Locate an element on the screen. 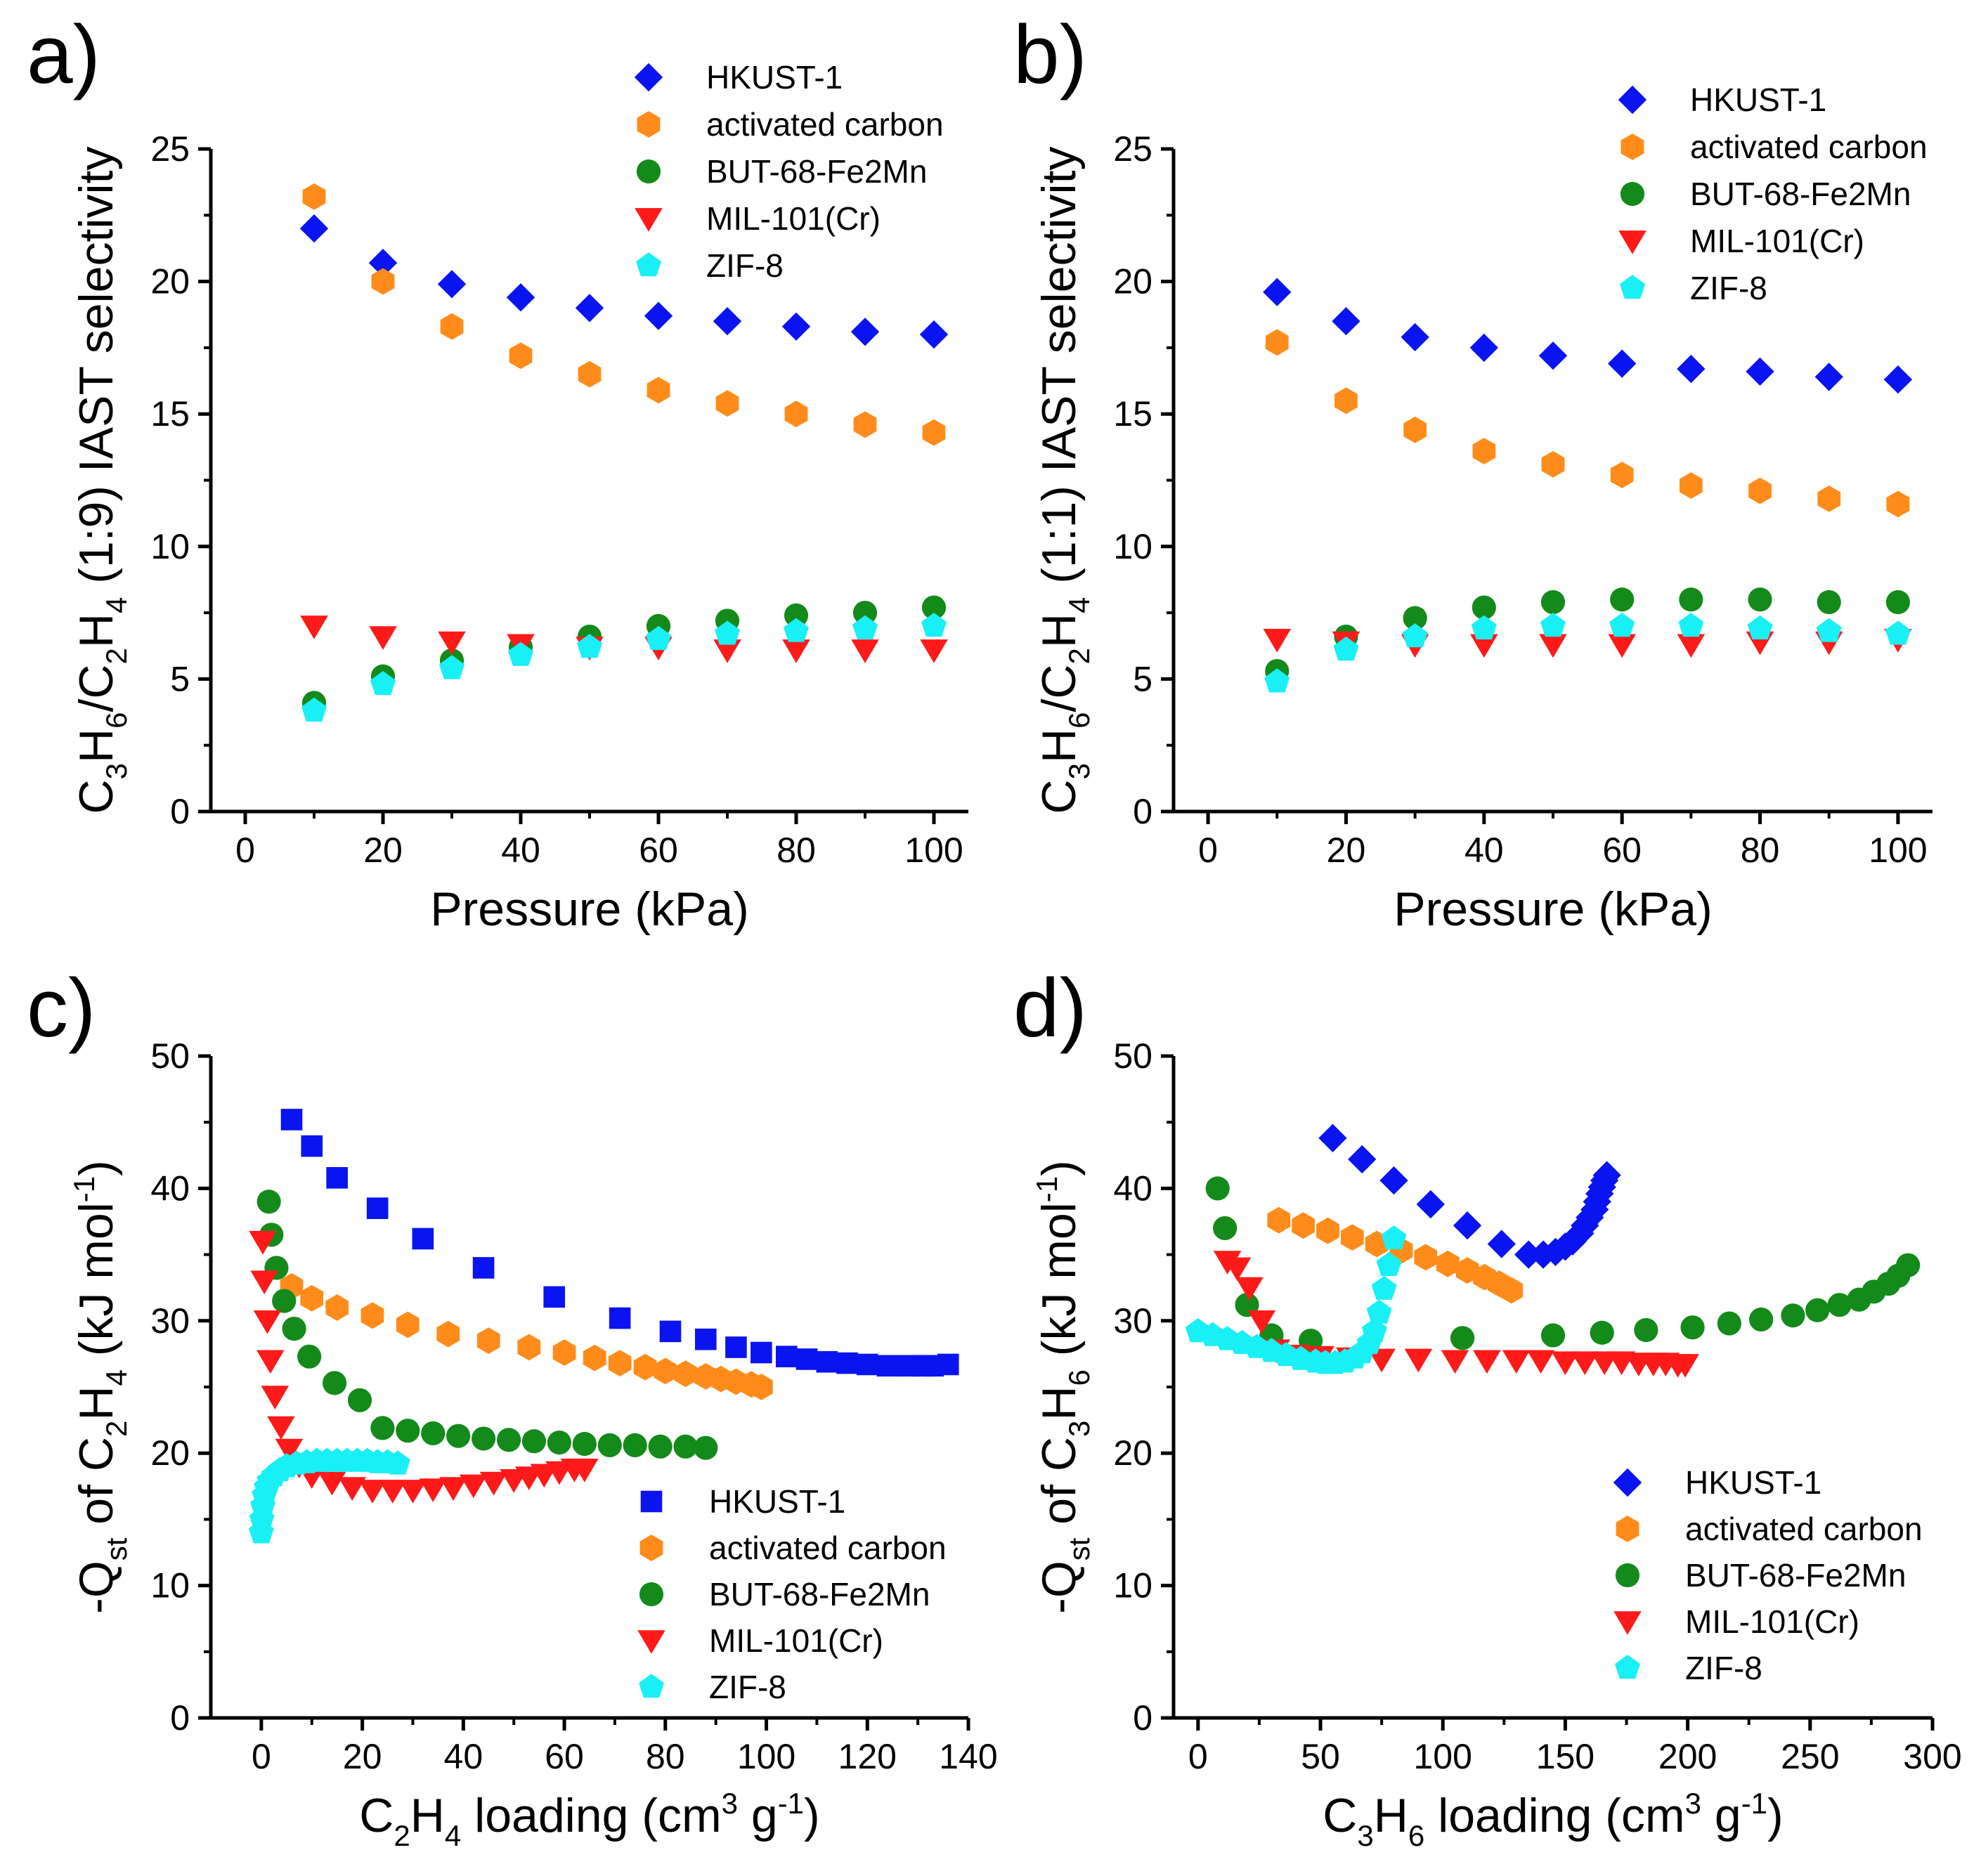 The image size is (1981, 1876). x-tick-label: 50 is located at coordinates (1320, 1756).